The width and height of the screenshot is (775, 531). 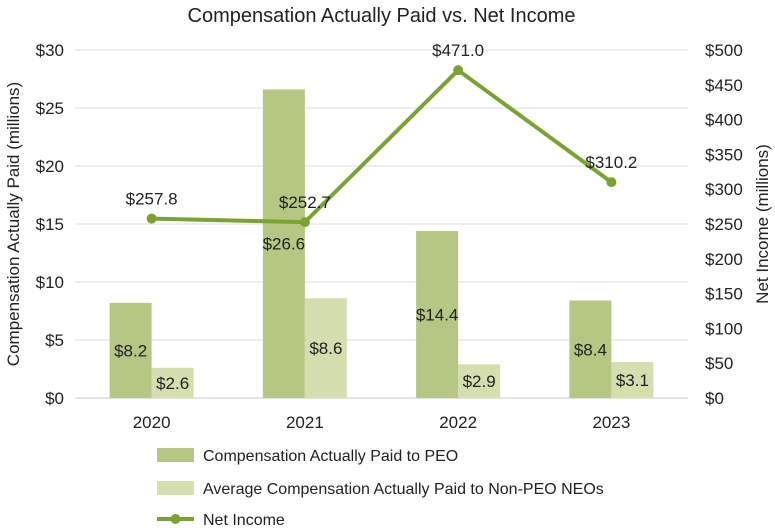 What do you see at coordinates (175, 455) in the screenshot?
I see `legend-swatch-peo` at bounding box center [175, 455].